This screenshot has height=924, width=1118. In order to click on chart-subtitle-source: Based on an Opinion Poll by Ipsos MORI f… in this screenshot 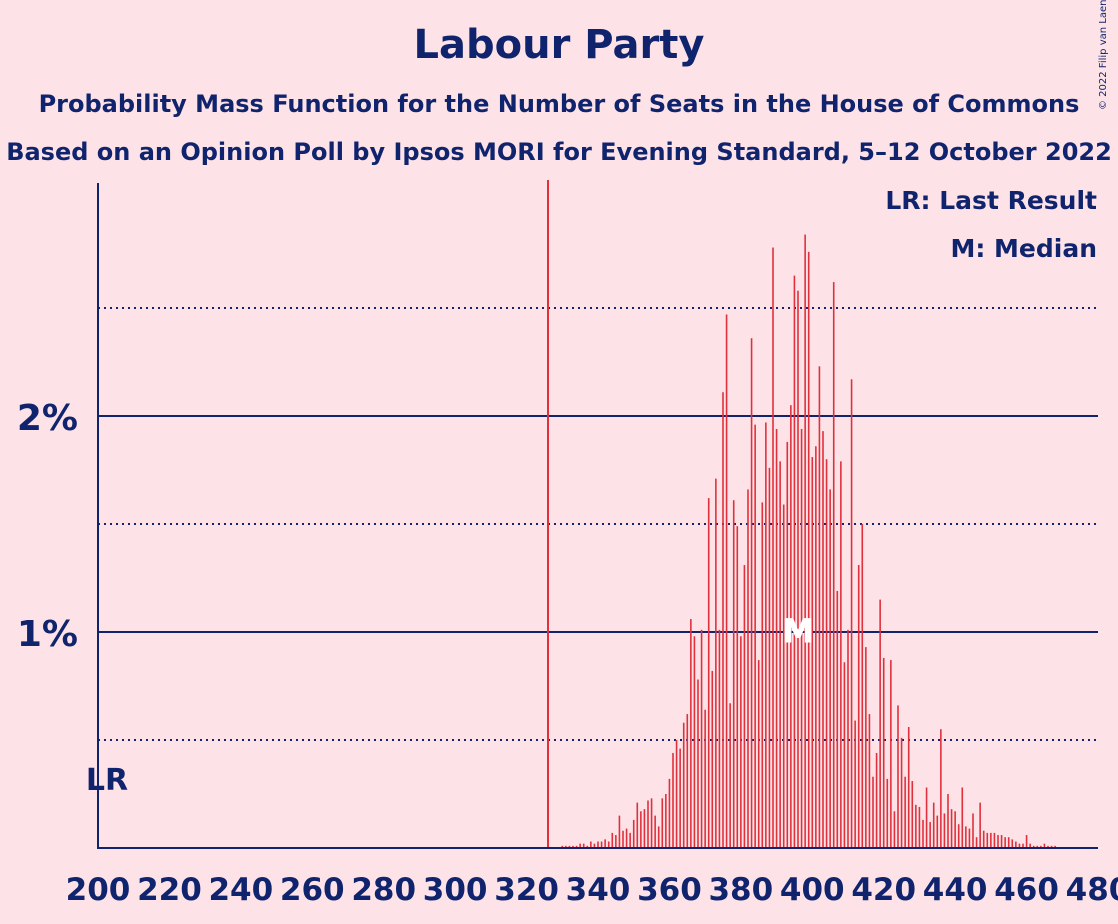, I will do `click(559, 152)`.